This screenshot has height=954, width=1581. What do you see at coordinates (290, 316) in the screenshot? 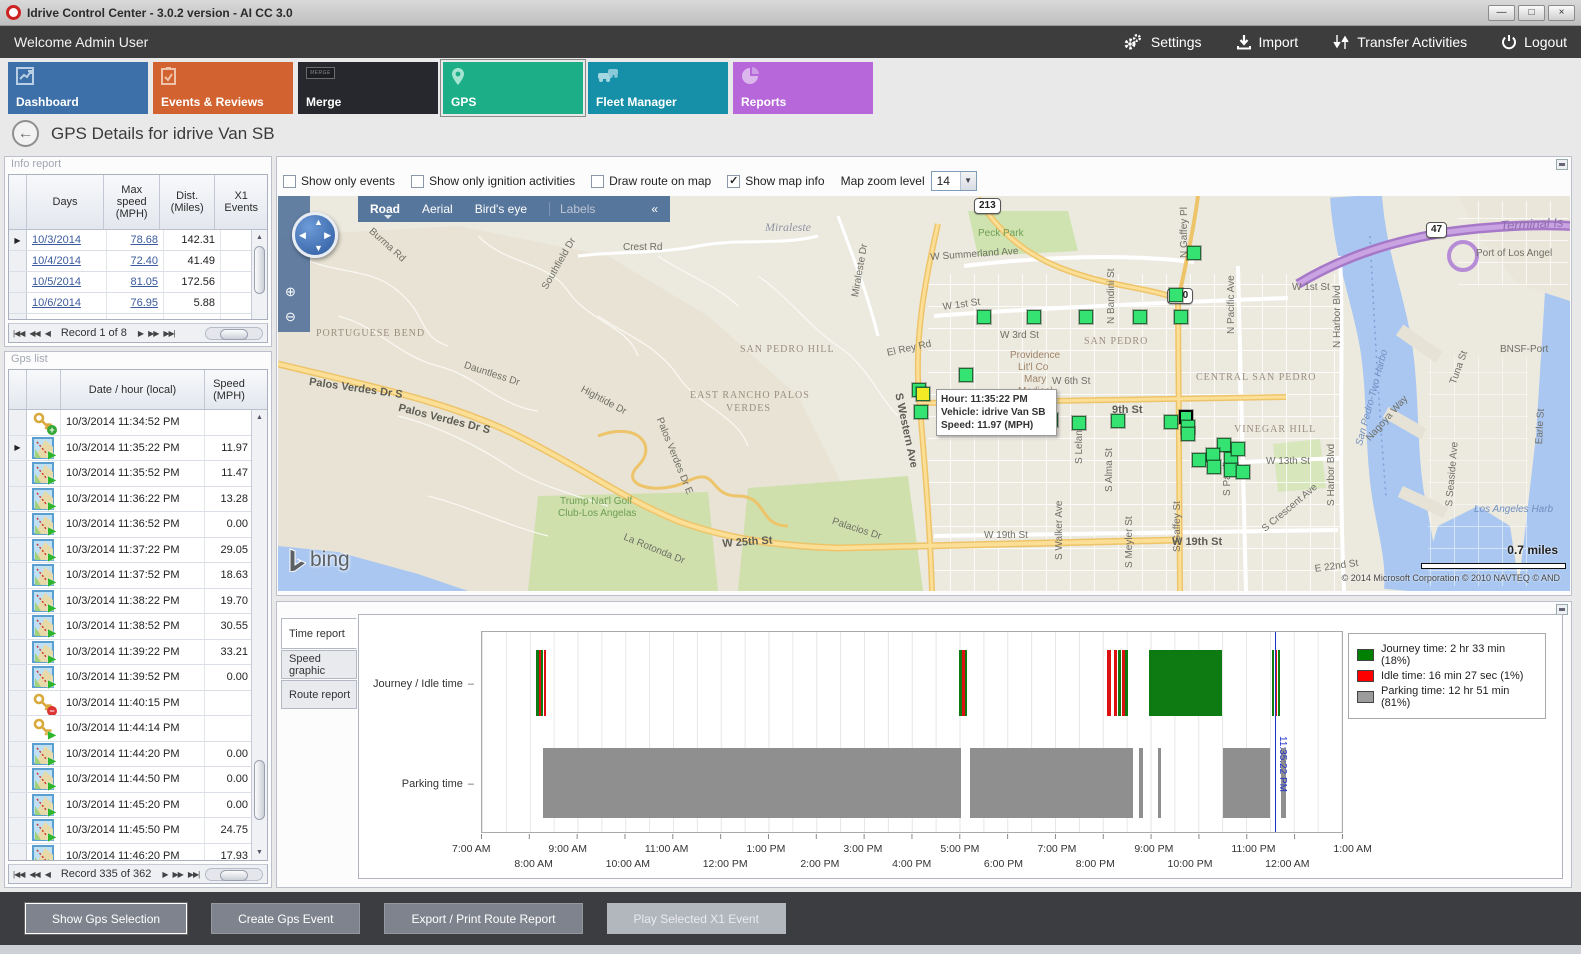
I see `zoom-out-icon: ⊖` at bounding box center [290, 316].